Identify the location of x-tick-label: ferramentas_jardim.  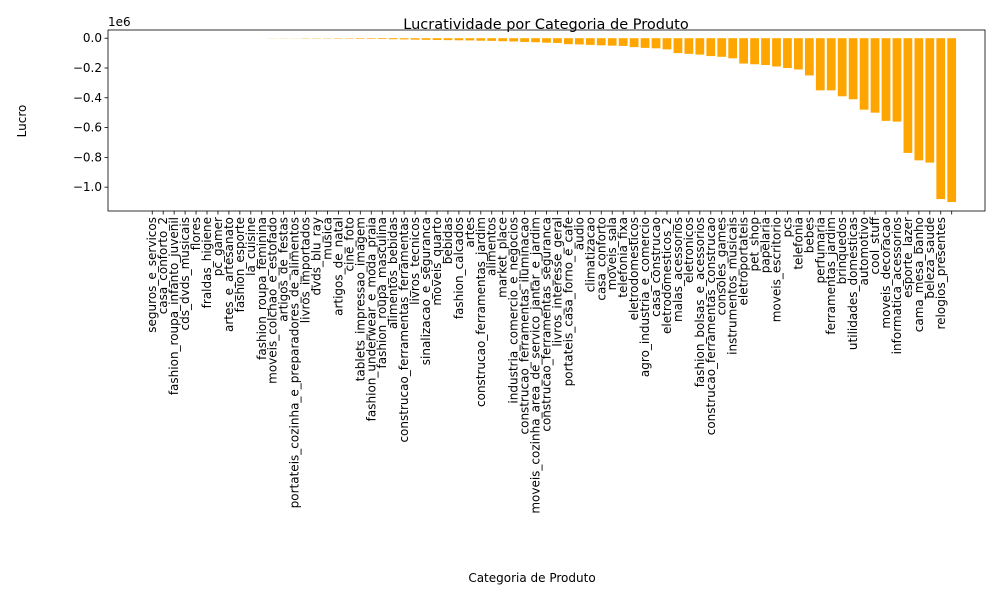
(831, 276).